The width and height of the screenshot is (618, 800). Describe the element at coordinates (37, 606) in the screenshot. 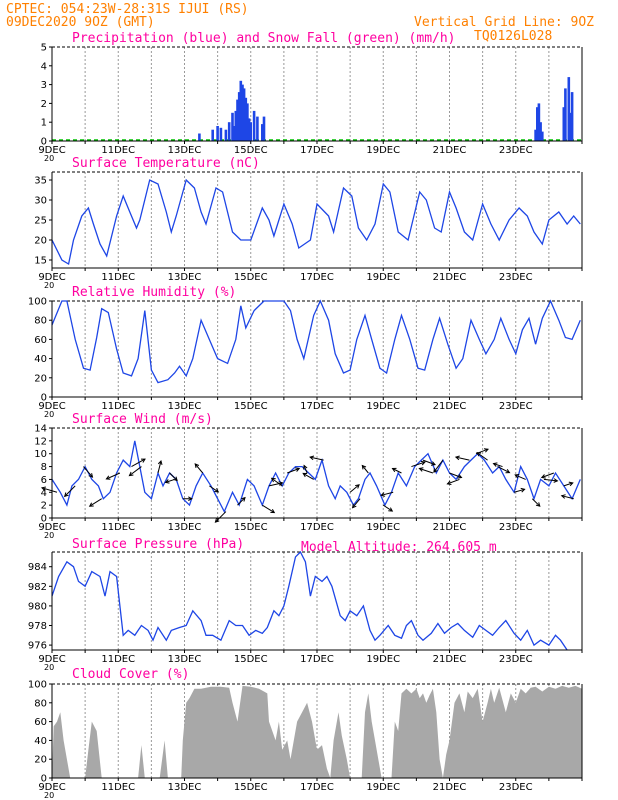

I see `y-tick-label: 980` at that location.